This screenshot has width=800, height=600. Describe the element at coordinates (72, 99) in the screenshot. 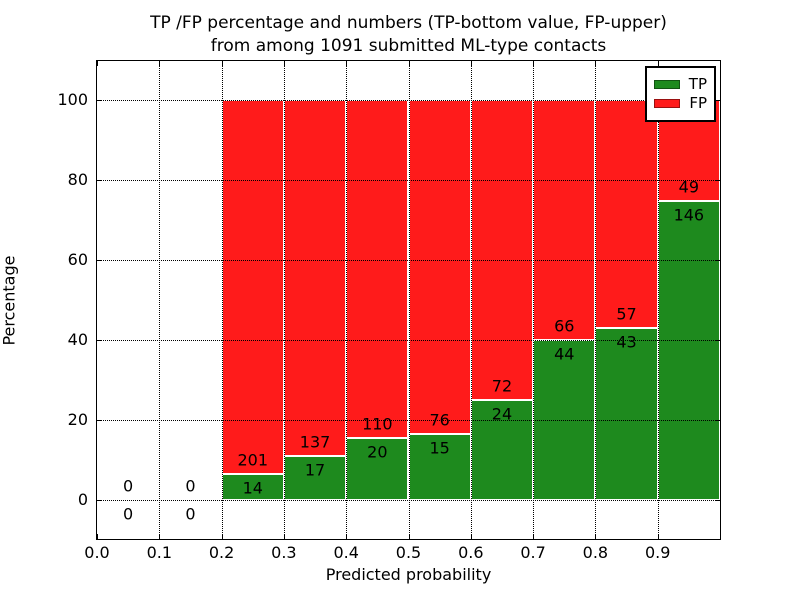

I see `y-tick-label: 100` at that location.